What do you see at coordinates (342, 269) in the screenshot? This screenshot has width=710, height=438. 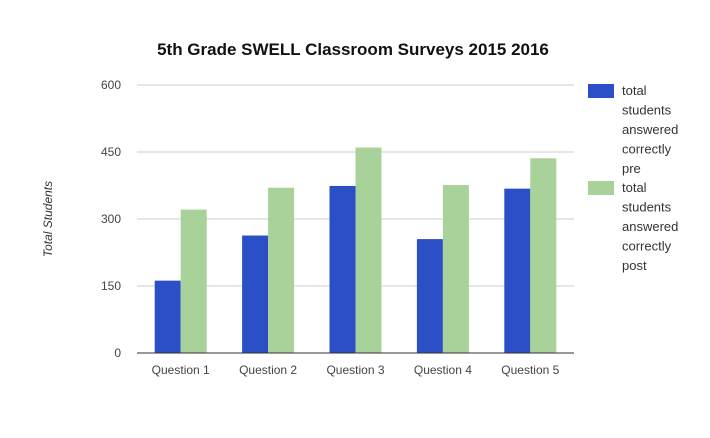 I see `bar-pre-q3` at bounding box center [342, 269].